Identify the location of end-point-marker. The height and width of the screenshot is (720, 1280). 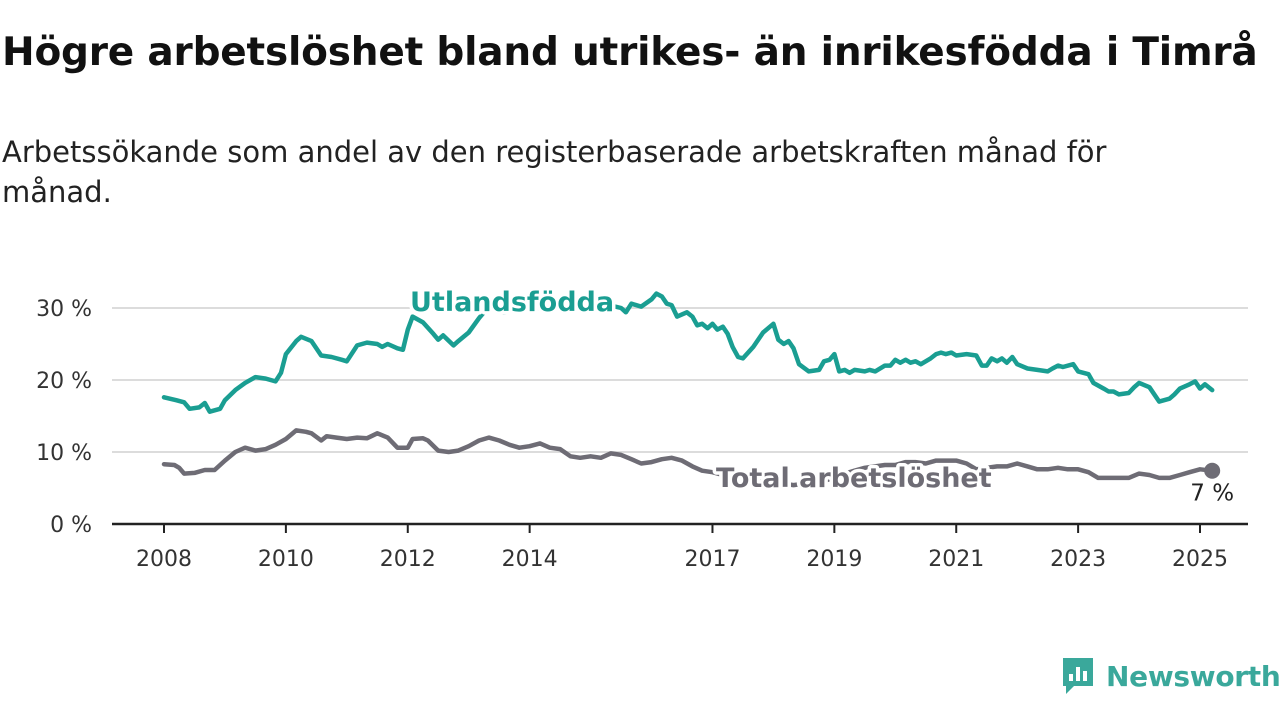
(1212, 470).